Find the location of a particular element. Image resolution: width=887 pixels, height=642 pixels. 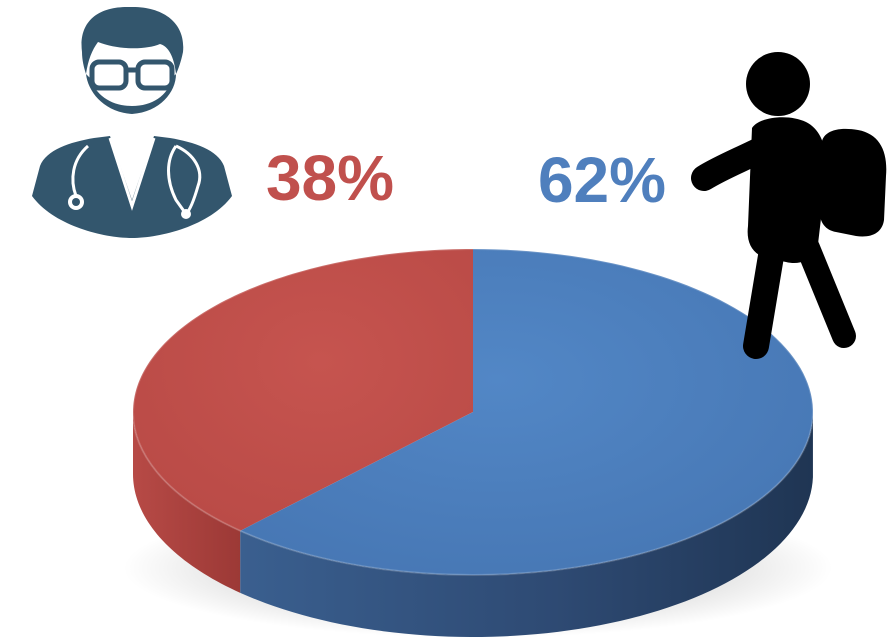

doctor-icon is located at coordinates (132, 122).